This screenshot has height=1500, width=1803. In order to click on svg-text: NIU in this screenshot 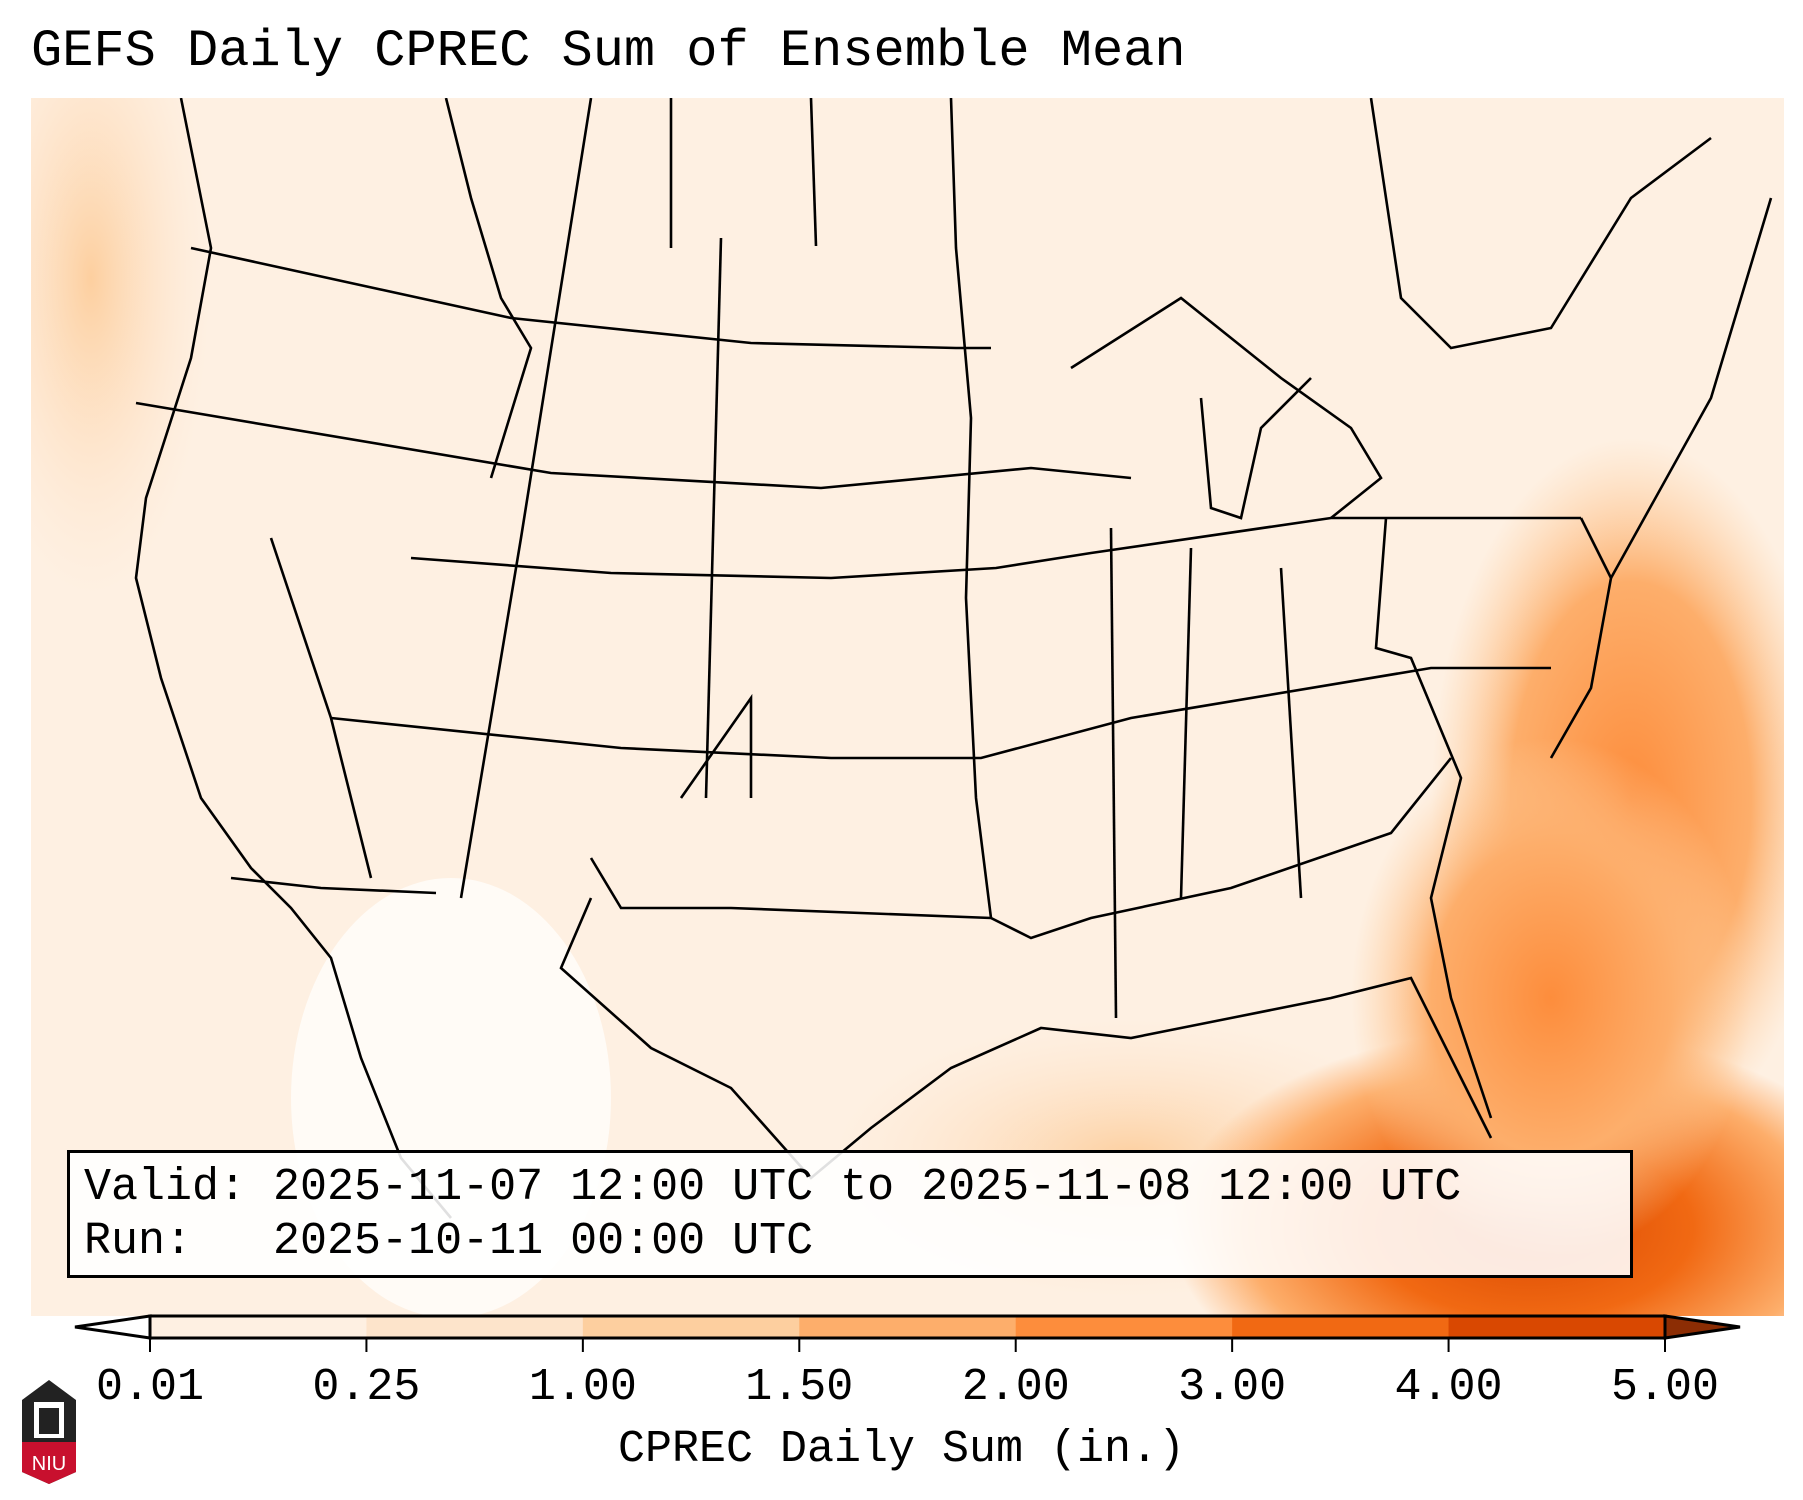, I will do `click(49, 1464)`.